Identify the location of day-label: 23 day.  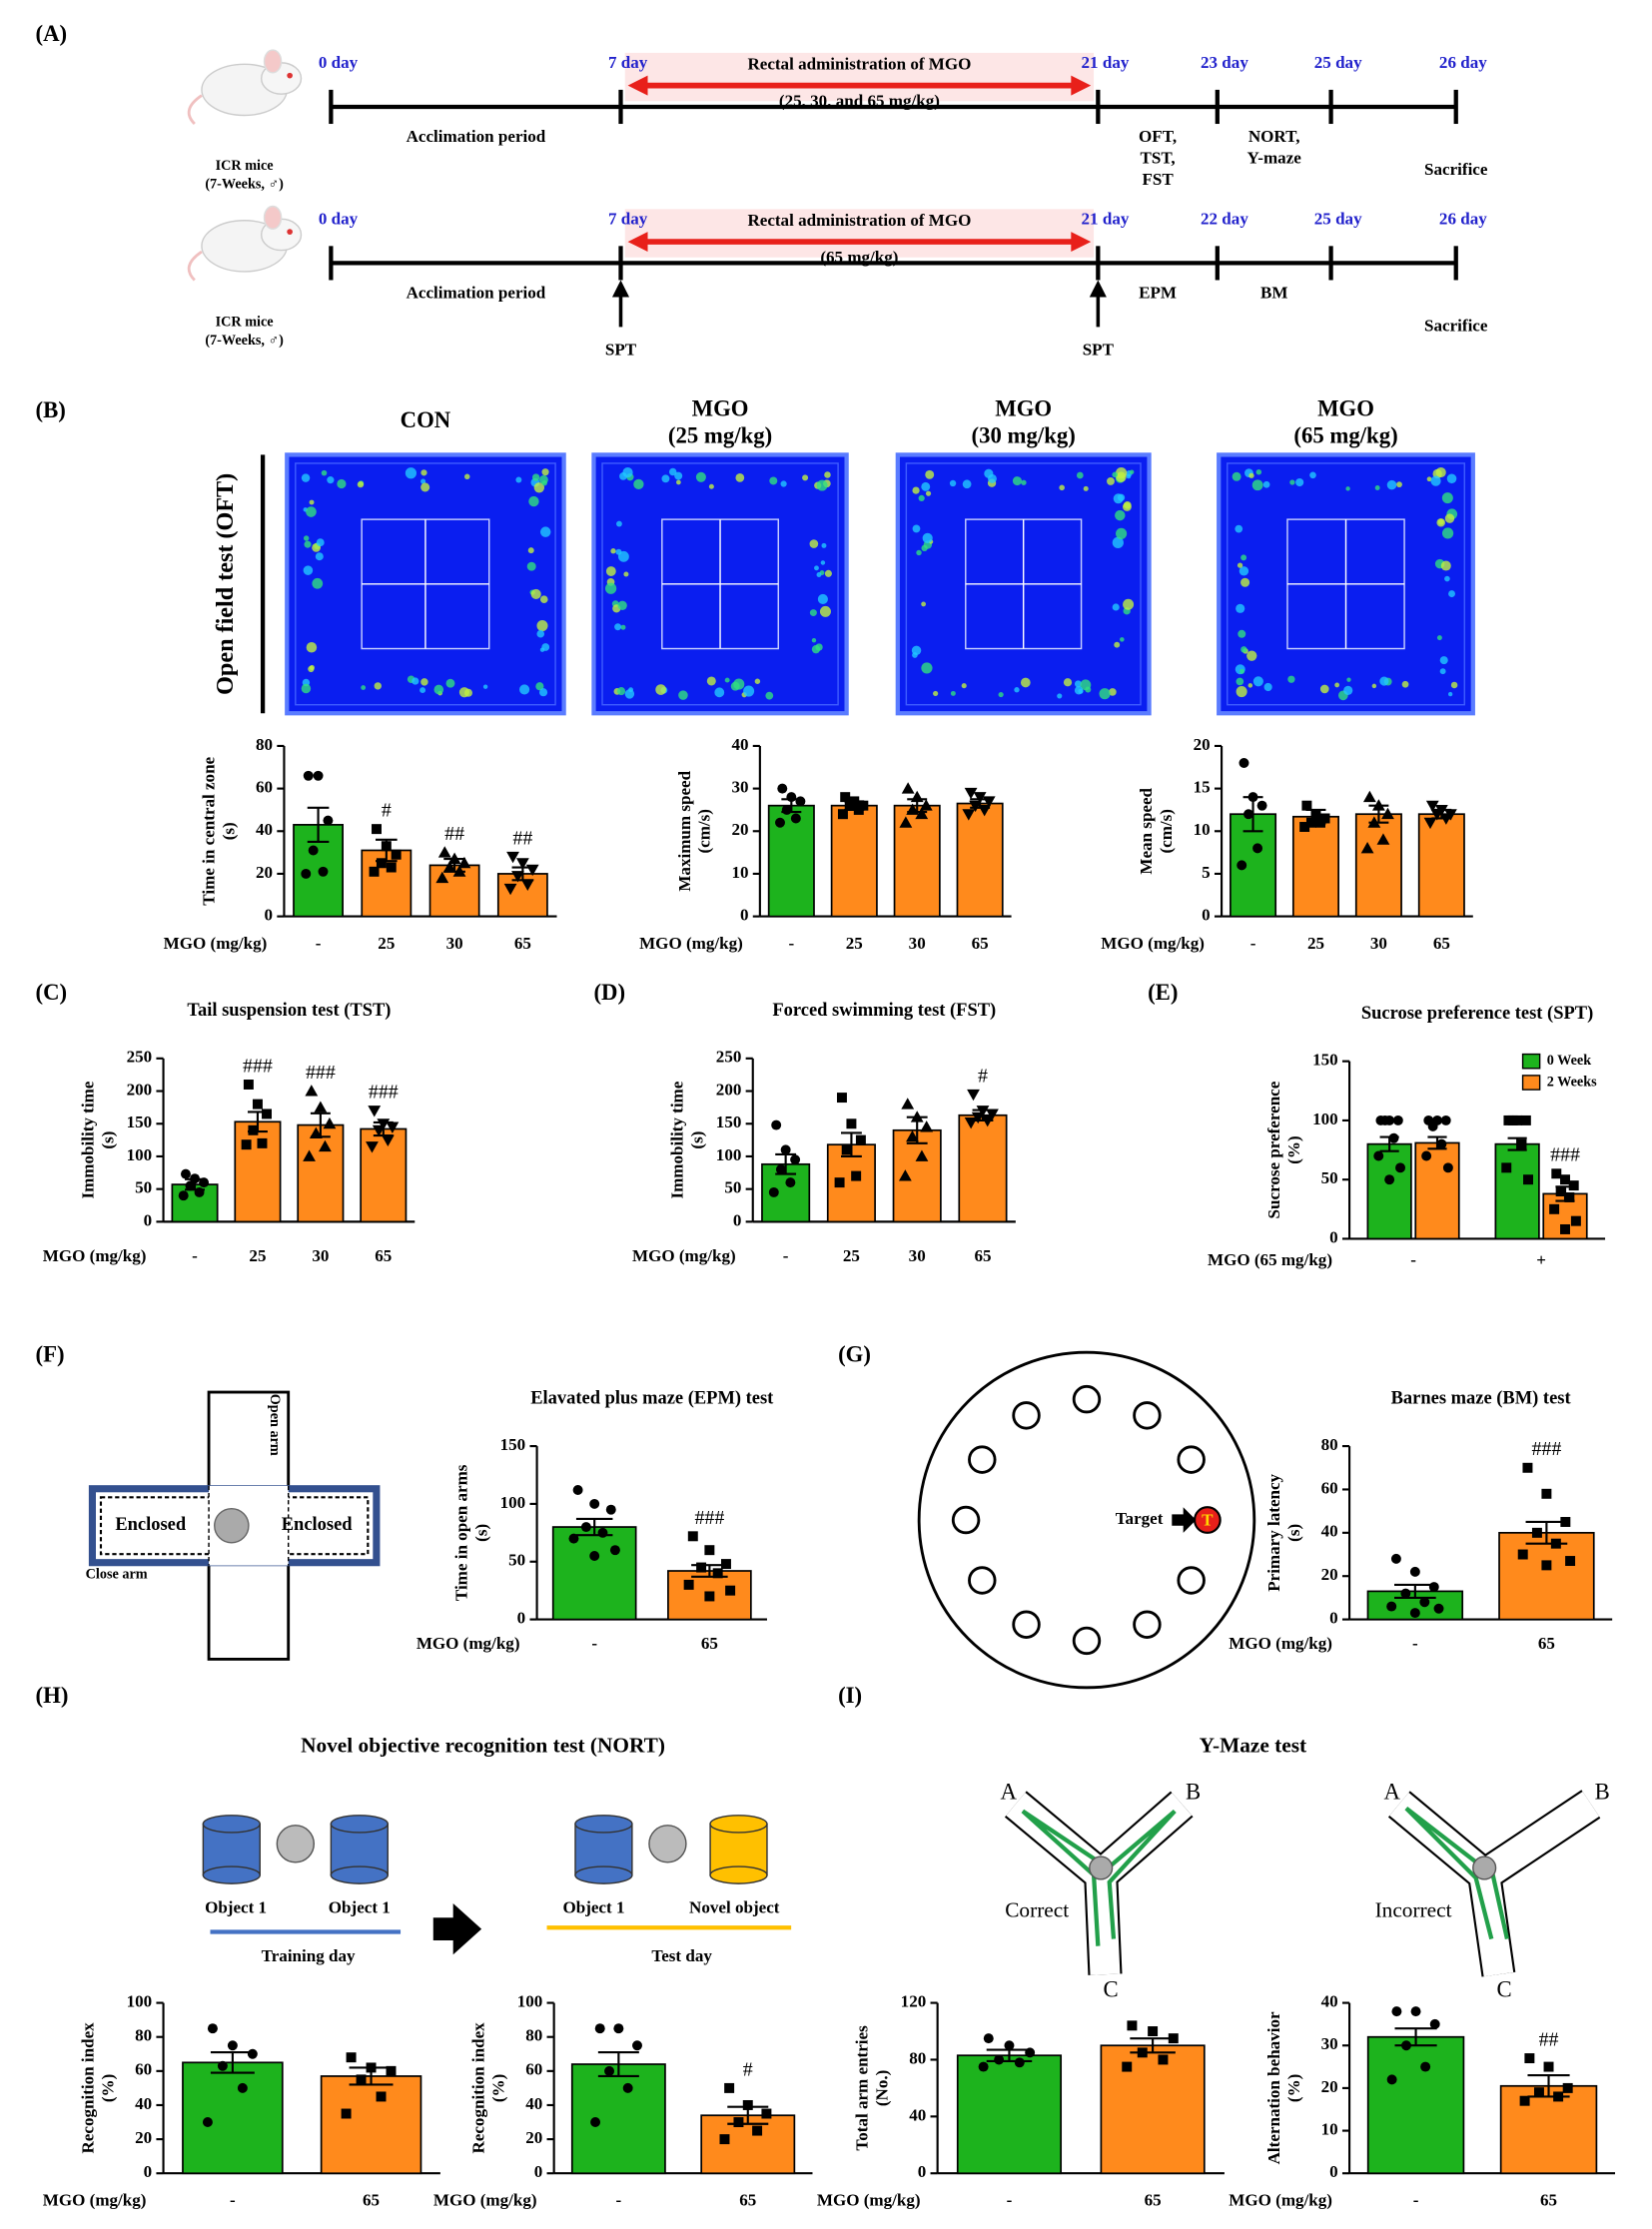
(1224, 62).